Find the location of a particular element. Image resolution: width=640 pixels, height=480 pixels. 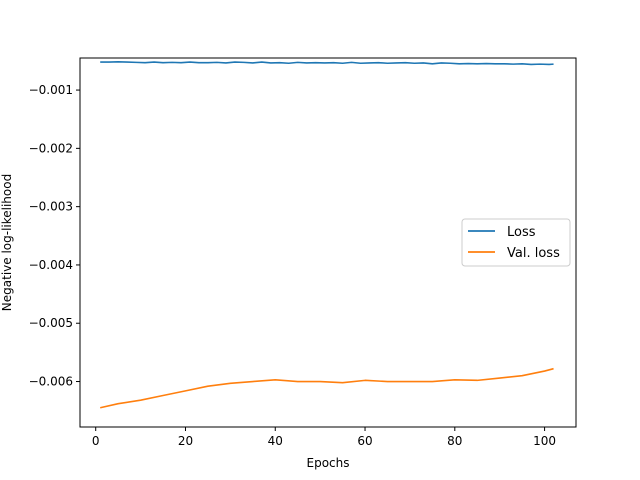

y-axis-label: Negative log-likelihood is located at coordinates (7, 242).